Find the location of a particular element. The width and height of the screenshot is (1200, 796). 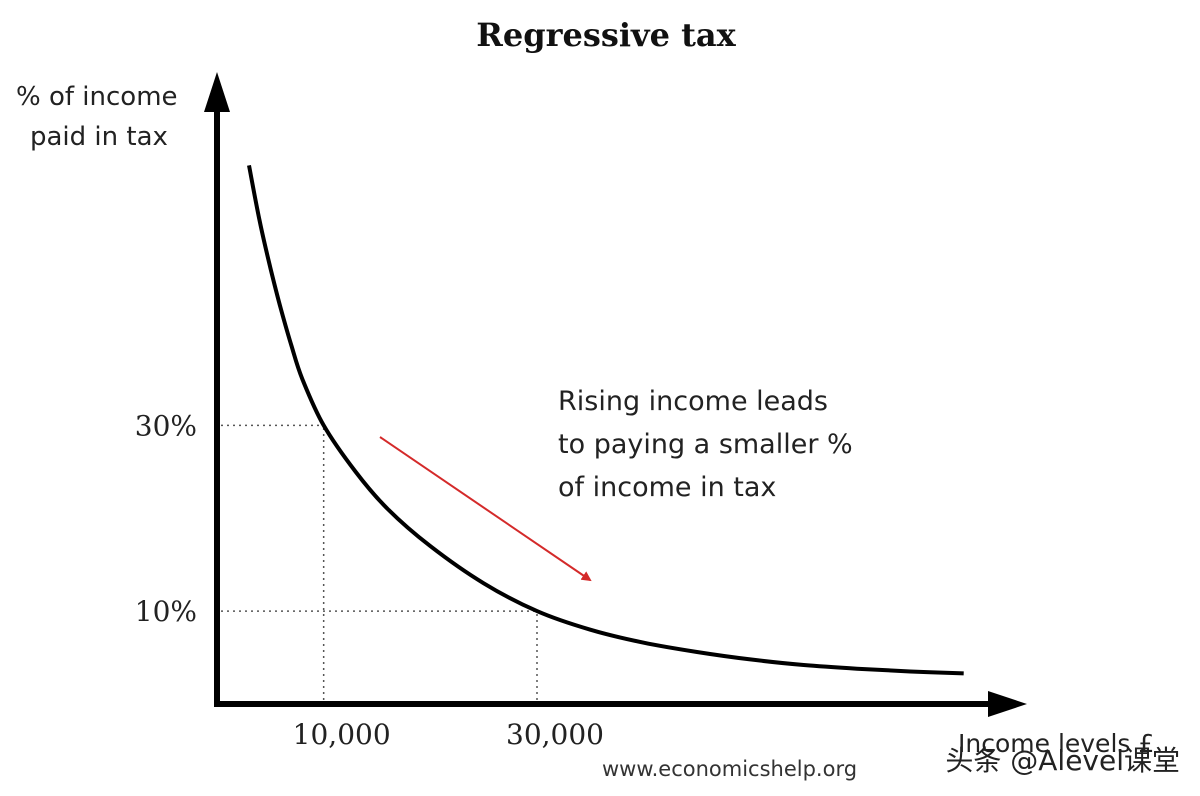

y-axis-label-line-2: paid in tax is located at coordinates (99, 137).